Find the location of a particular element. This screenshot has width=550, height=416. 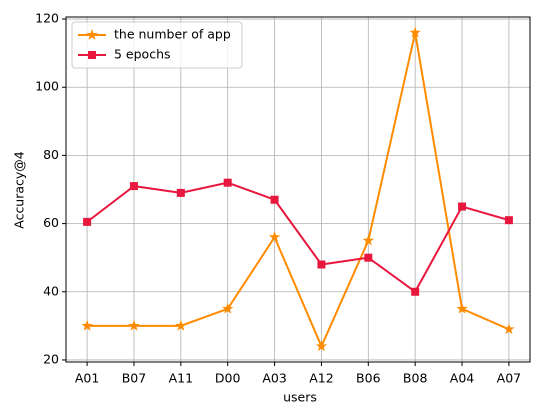

legend-label: 5 epochs is located at coordinates (142, 54).